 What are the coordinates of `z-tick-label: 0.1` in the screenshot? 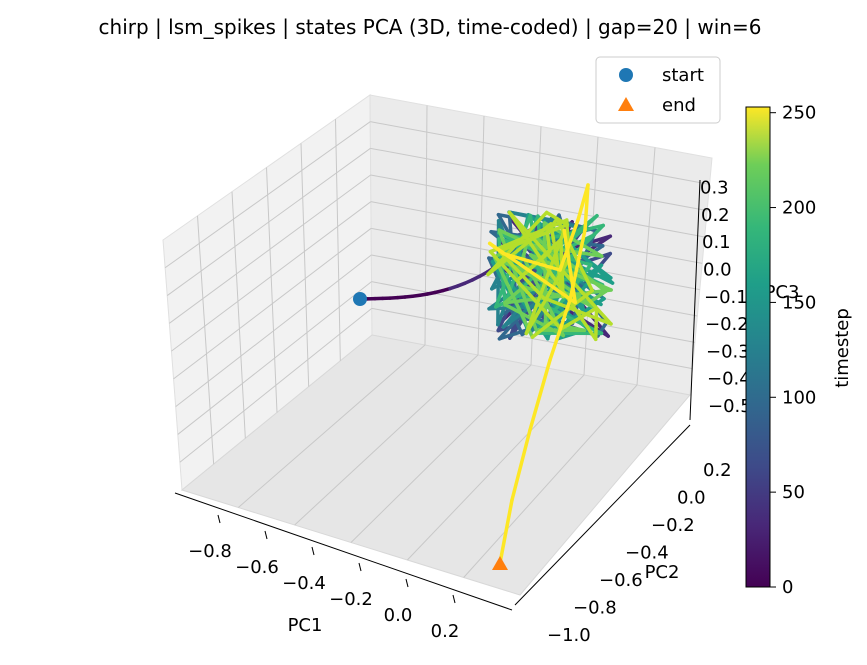 It's located at (716, 242).